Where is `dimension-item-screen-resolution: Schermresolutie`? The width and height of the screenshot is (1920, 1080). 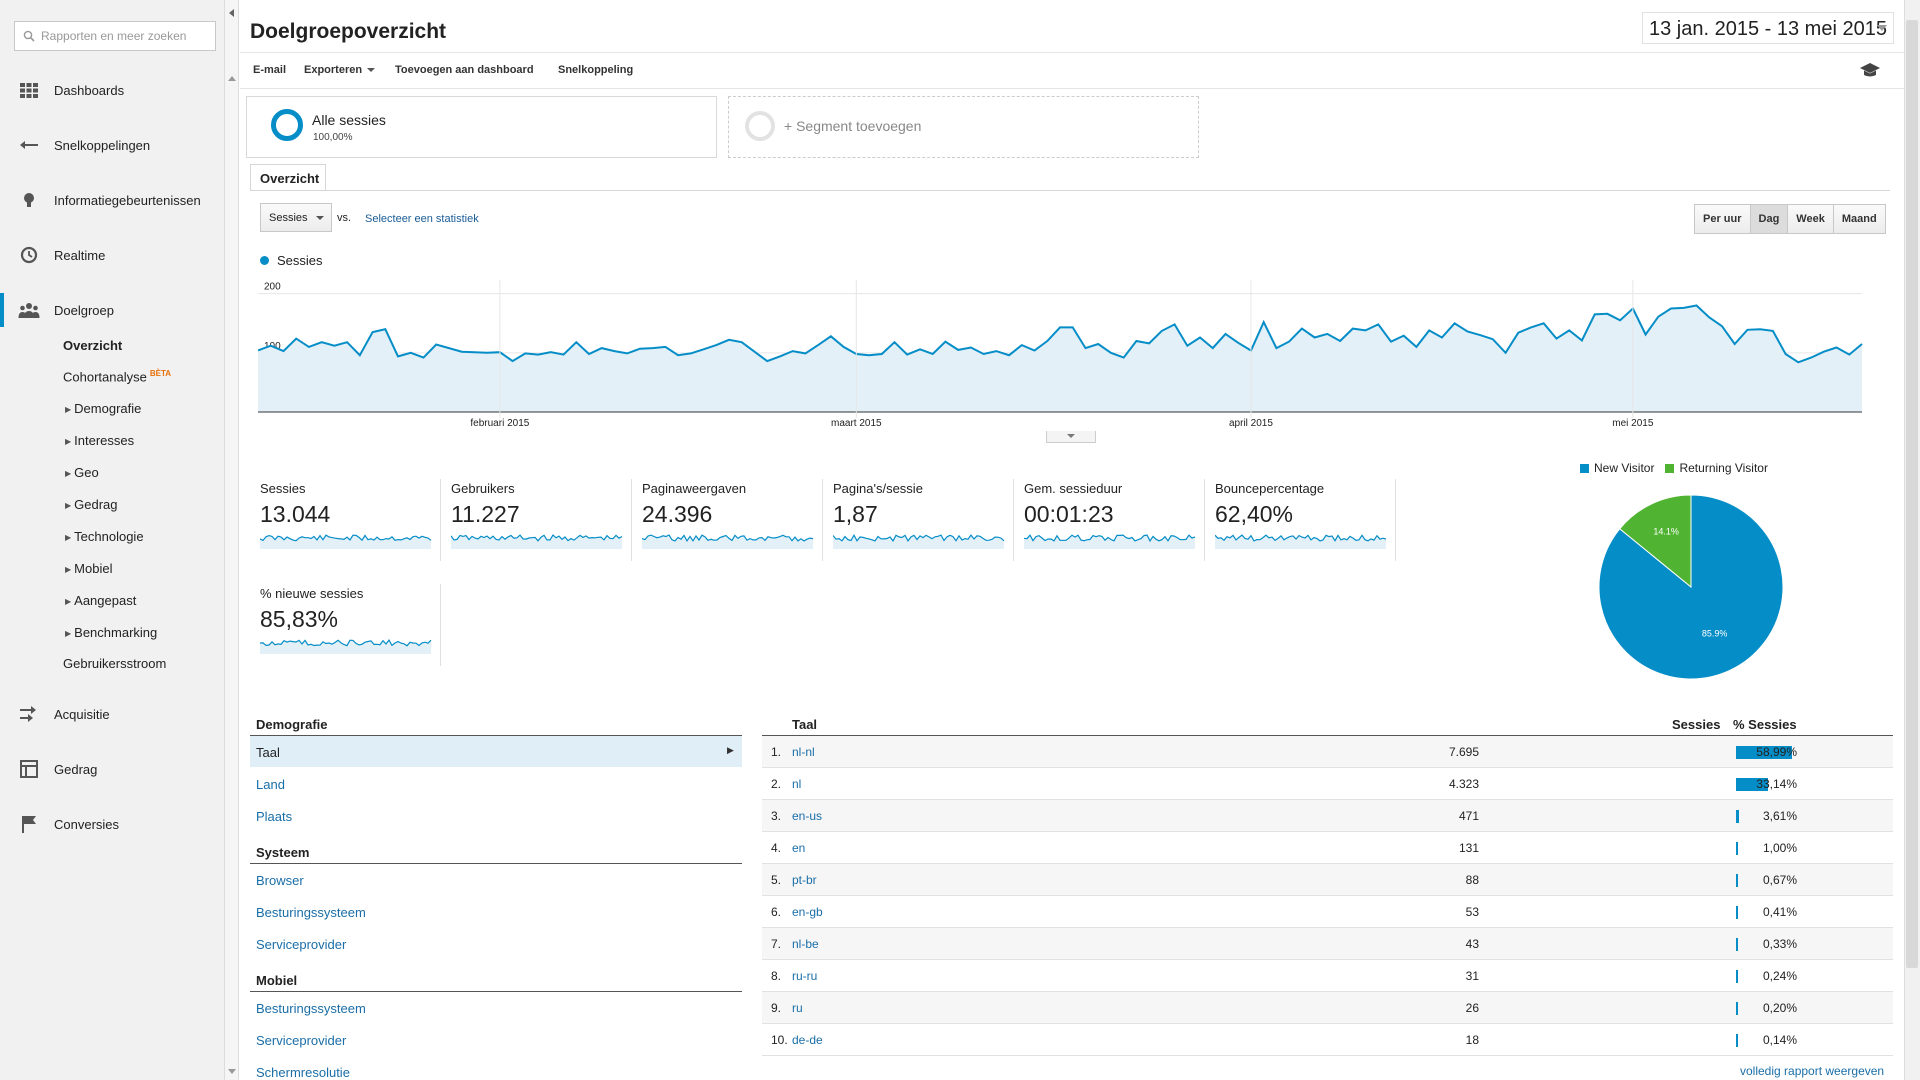
dimension-item-screen-resolution: Schermresolutie is located at coordinates (303, 1072).